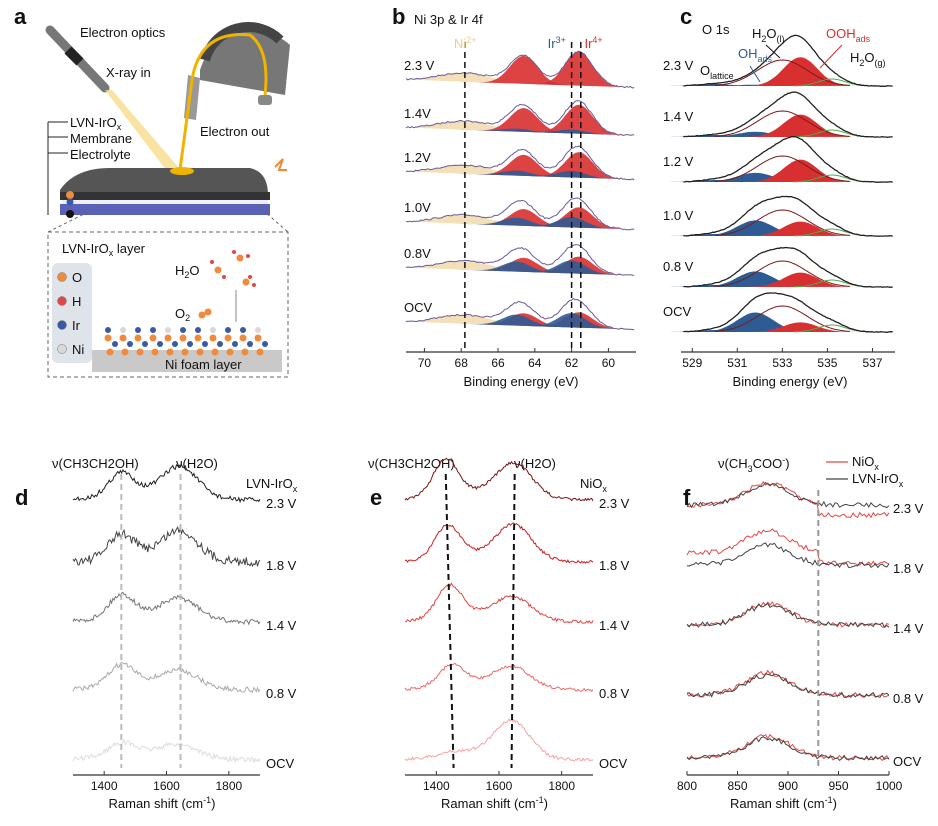 This screenshot has width=938, height=826. Describe the element at coordinates (280, 164) in the screenshot. I see `lightning-icon` at that location.